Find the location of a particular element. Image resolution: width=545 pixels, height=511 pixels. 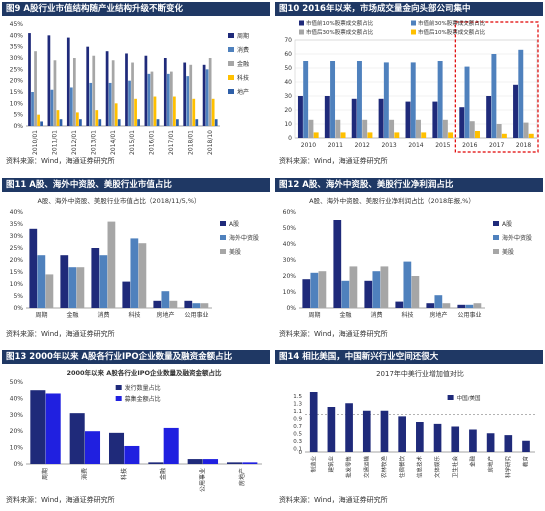

legend-label: 地产 is located at coordinates (243, 92).